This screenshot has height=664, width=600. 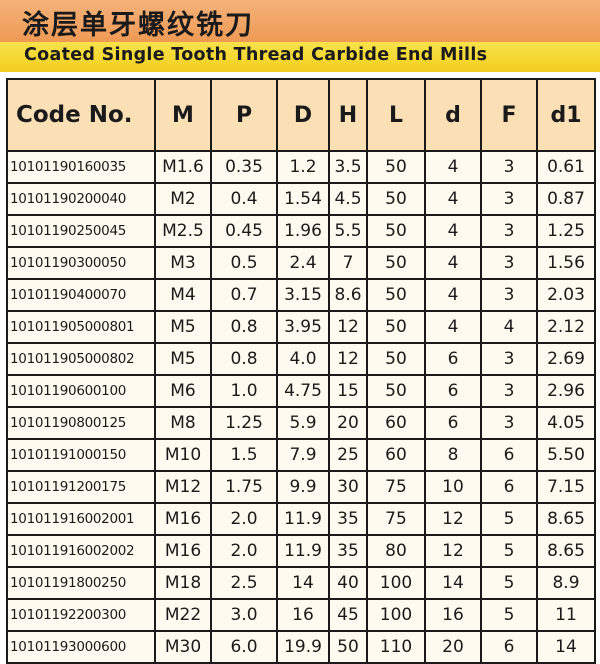 What do you see at coordinates (183, 167) in the screenshot?
I see `cell-m: M1.6` at bounding box center [183, 167].